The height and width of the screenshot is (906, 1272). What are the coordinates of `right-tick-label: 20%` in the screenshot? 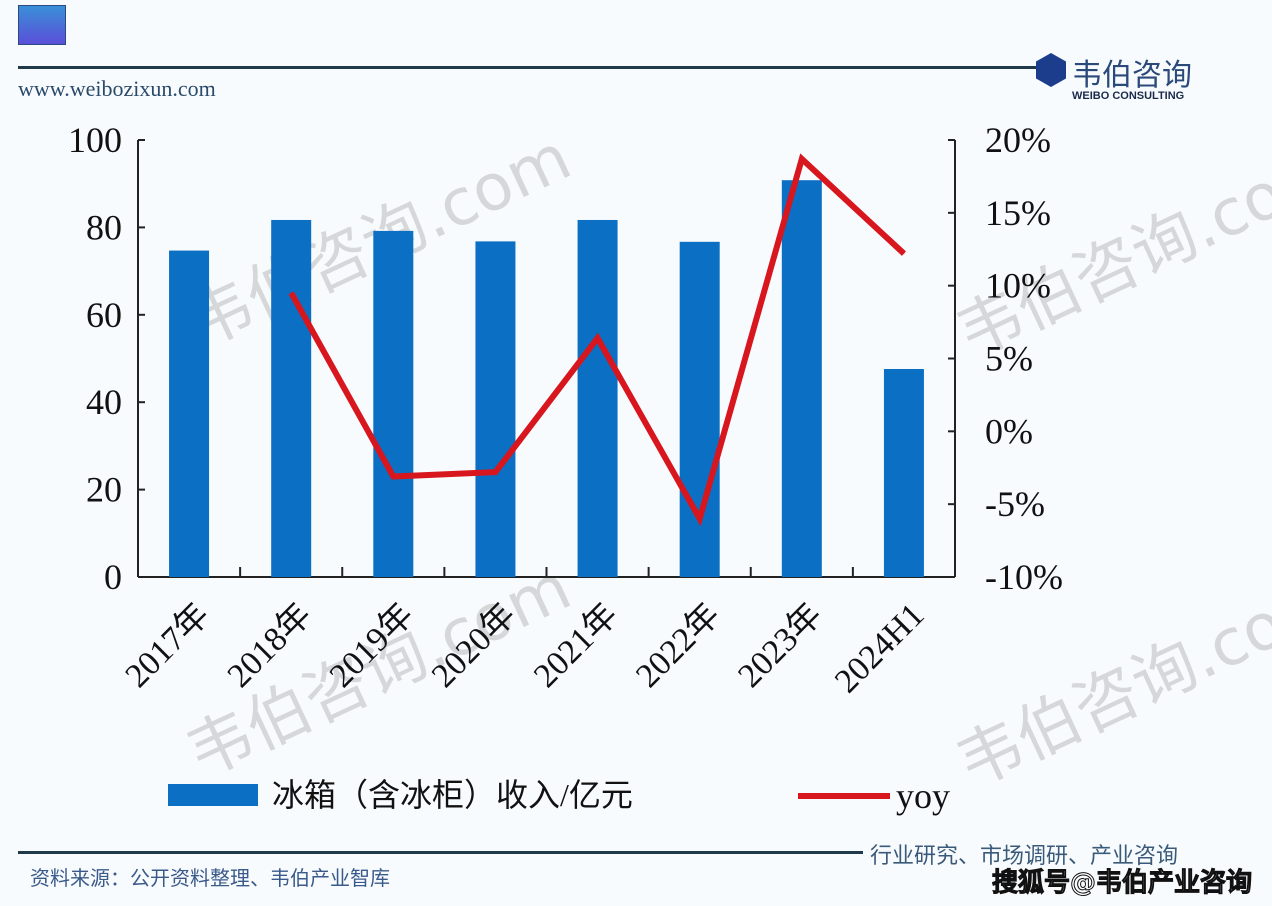 It's located at (1018, 140).